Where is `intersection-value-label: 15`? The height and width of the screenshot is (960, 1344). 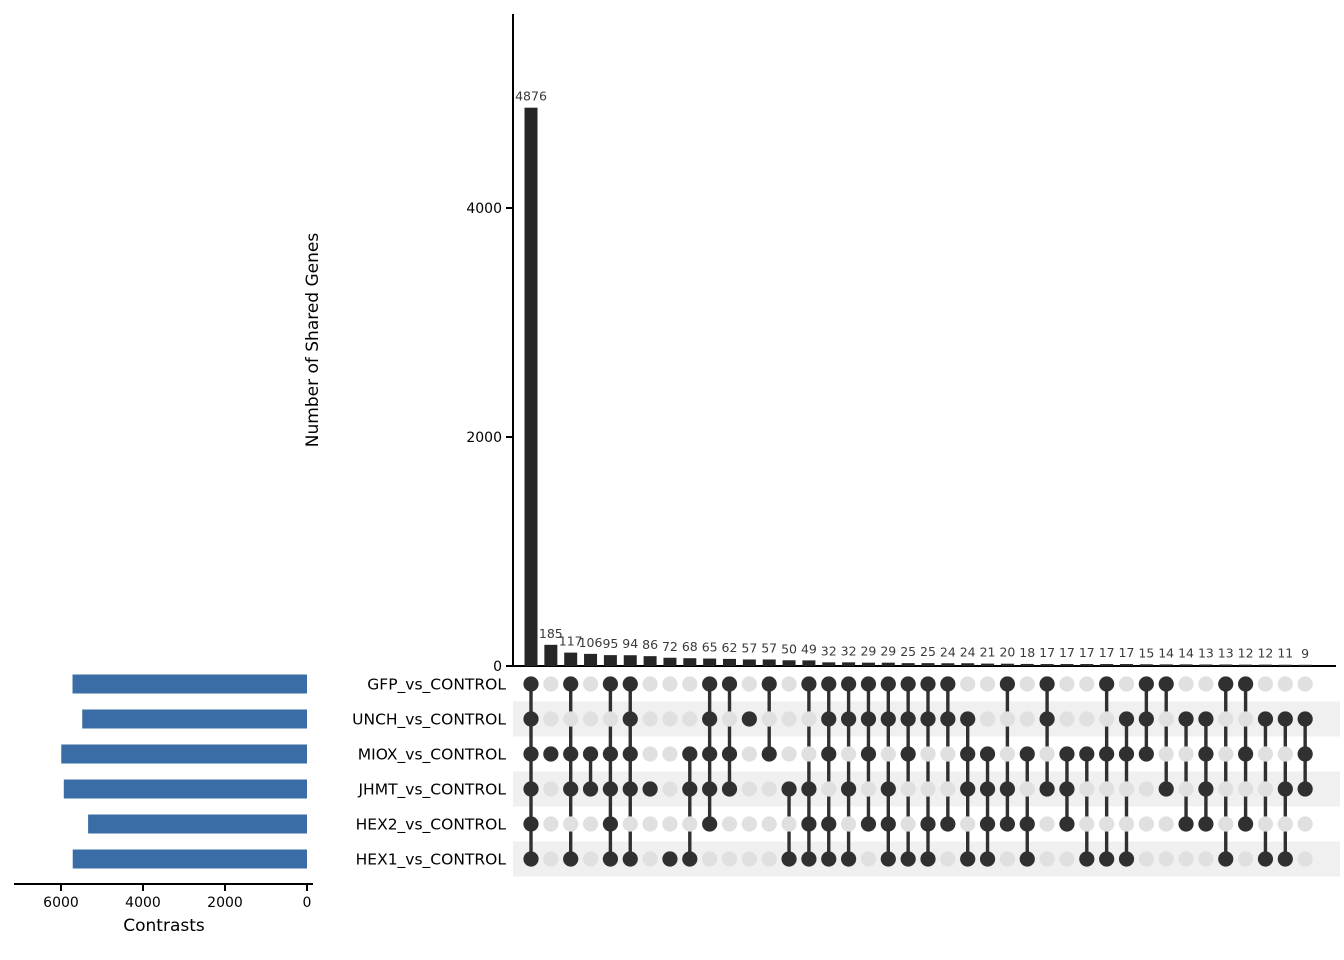 intersection-value-label: 15 is located at coordinates (1146, 652).